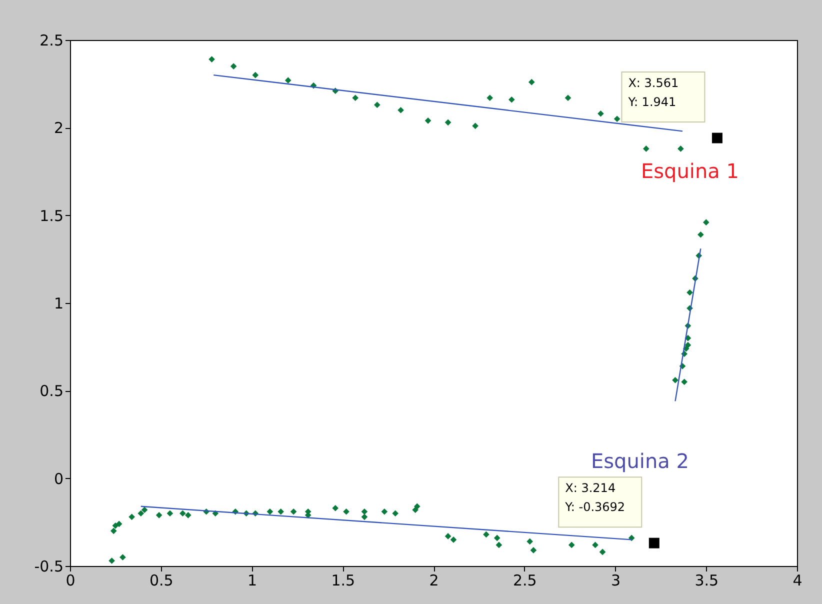 The image size is (822, 604). What do you see at coordinates (690, 171) in the screenshot?
I see `annotation: Esquina 1` at bounding box center [690, 171].